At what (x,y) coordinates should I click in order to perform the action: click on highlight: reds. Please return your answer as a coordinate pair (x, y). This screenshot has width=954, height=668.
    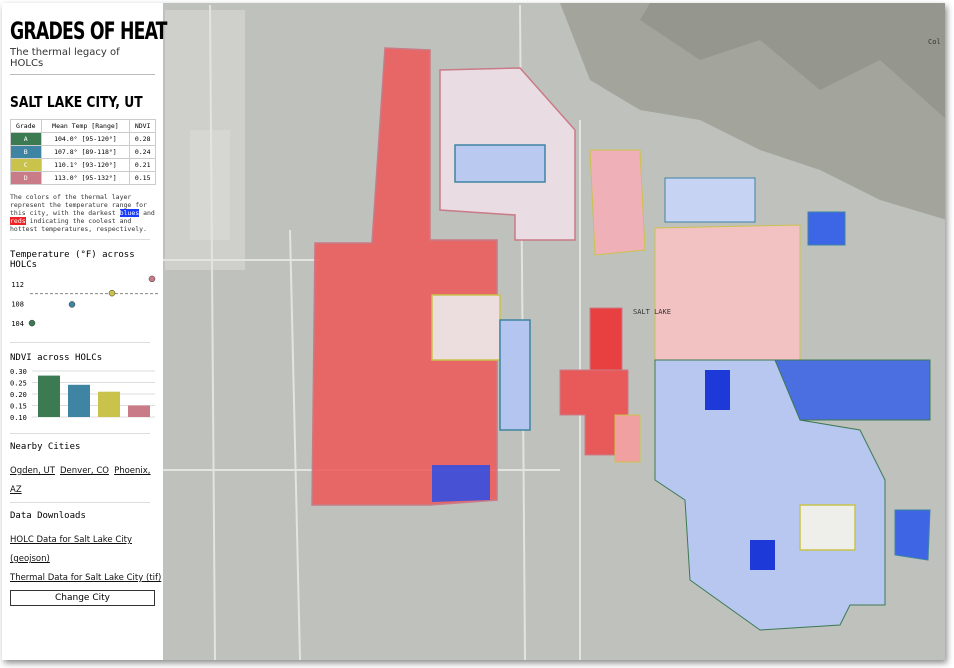
    Looking at the image, I should click on (18, 221).